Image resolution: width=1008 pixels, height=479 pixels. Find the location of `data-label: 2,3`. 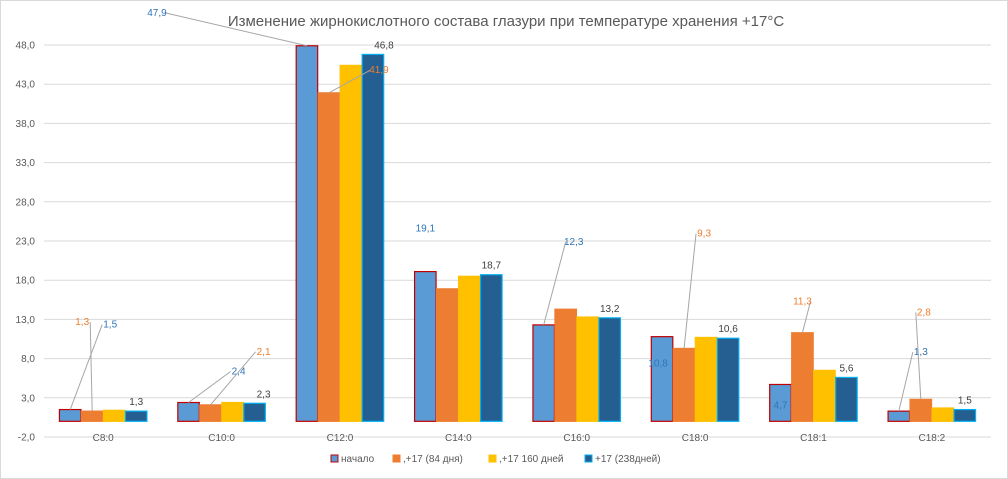

data-label: 2,3 is located at coordinates (264, 394).